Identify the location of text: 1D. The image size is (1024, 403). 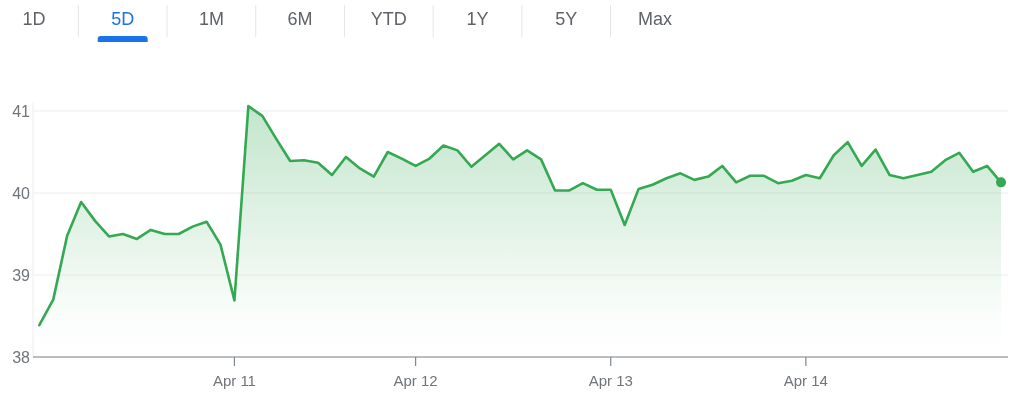
(34, 19).